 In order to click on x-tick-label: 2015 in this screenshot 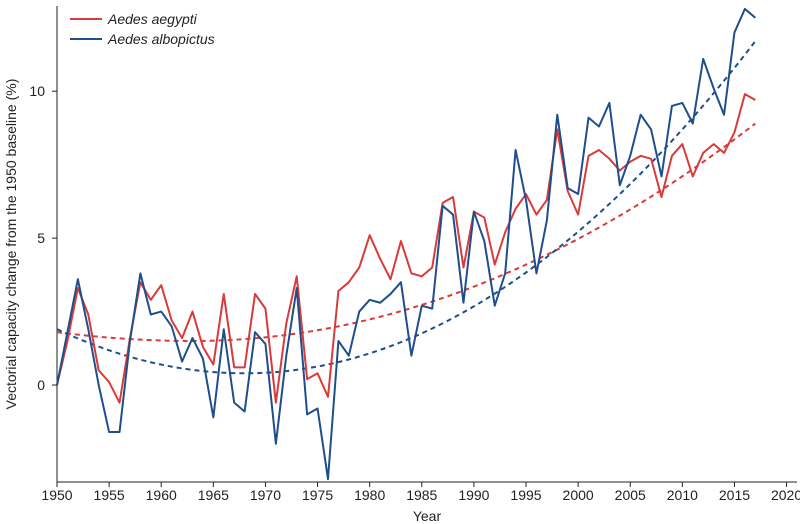, I will do `click(734, 495)`.